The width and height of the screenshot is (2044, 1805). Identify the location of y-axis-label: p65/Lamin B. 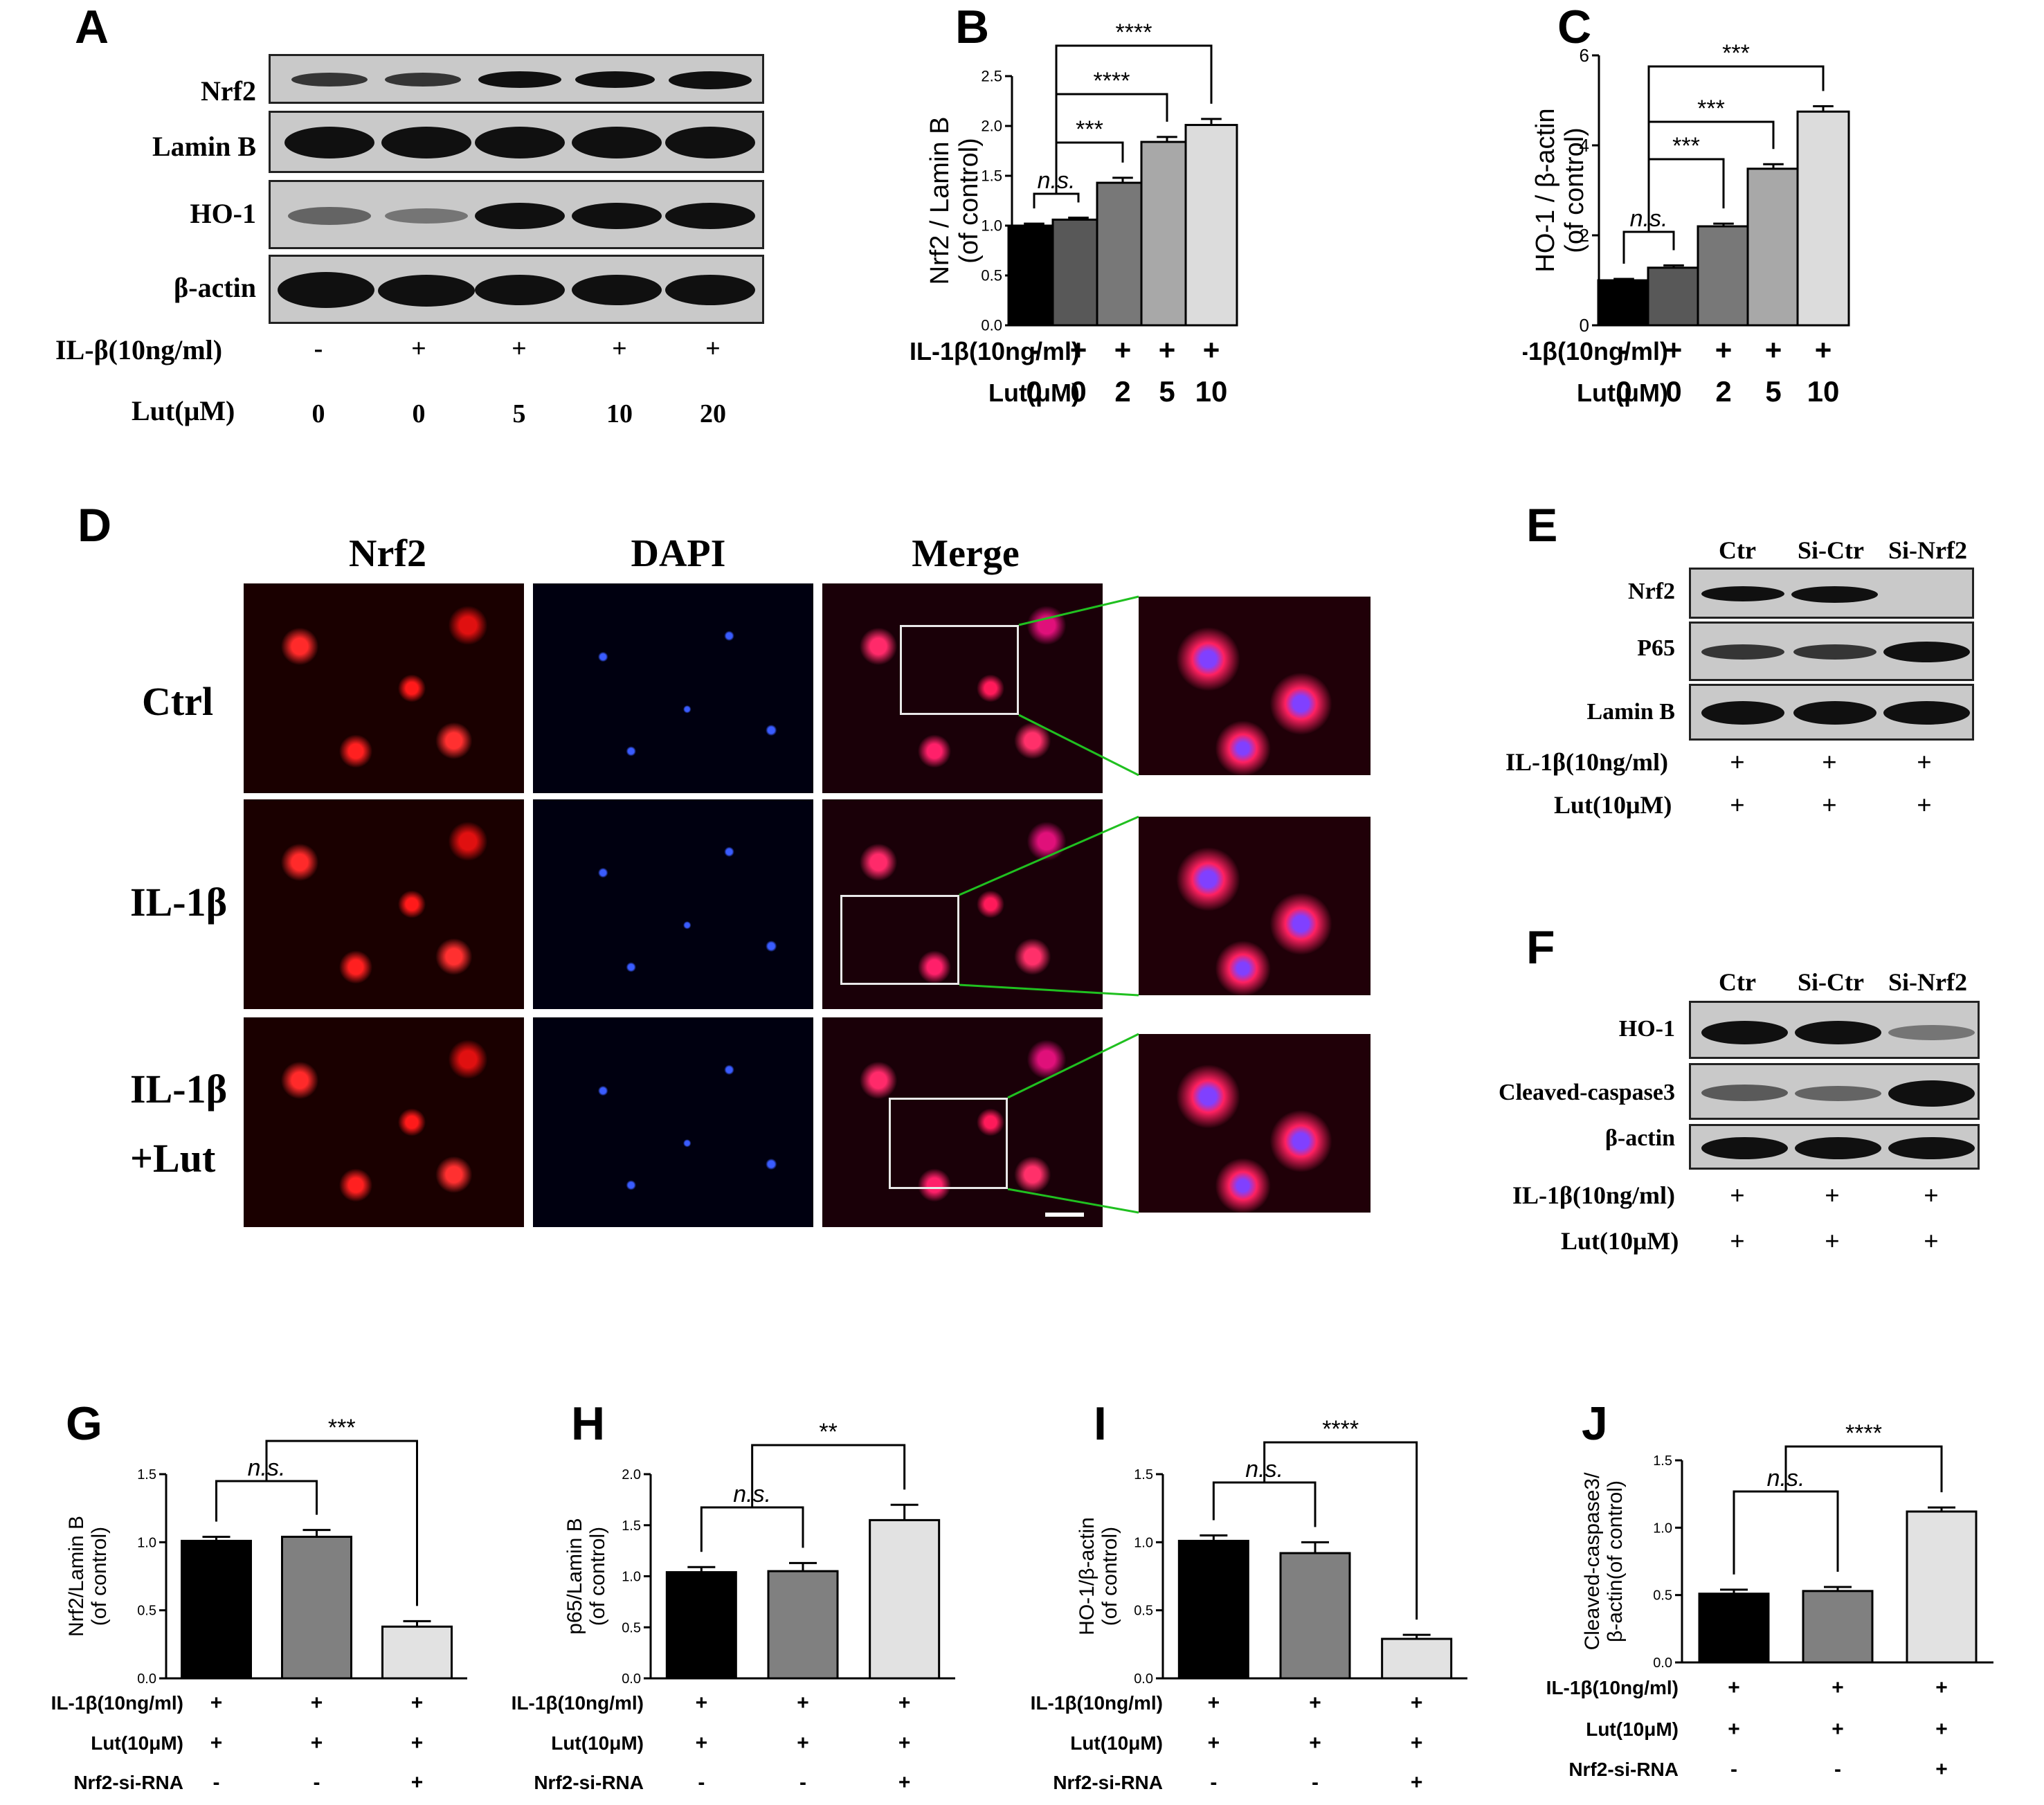
(574, 1576).